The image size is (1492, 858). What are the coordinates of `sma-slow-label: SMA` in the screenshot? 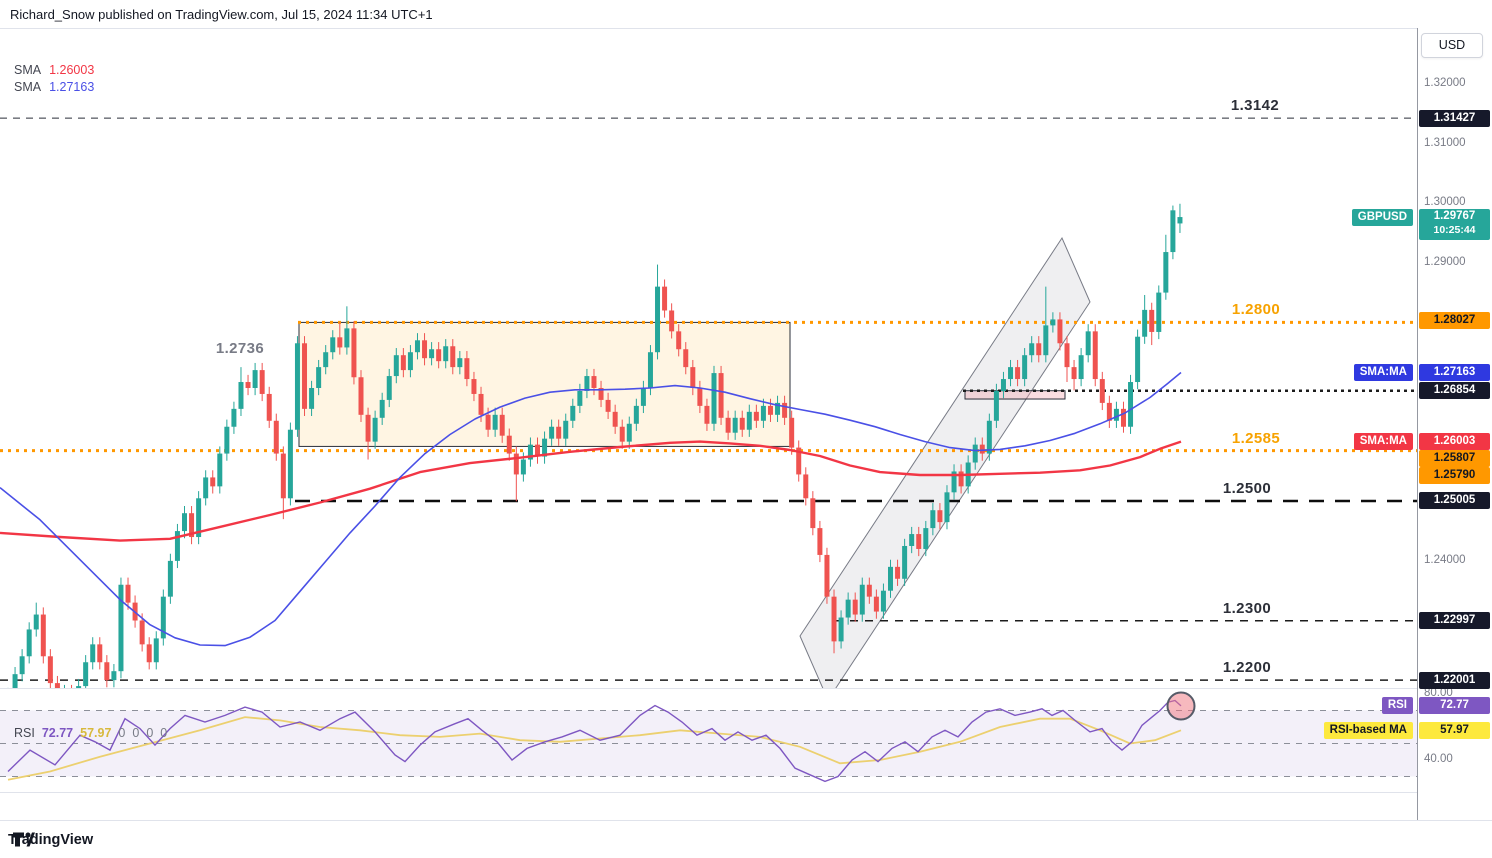 It's located at (28, 70).